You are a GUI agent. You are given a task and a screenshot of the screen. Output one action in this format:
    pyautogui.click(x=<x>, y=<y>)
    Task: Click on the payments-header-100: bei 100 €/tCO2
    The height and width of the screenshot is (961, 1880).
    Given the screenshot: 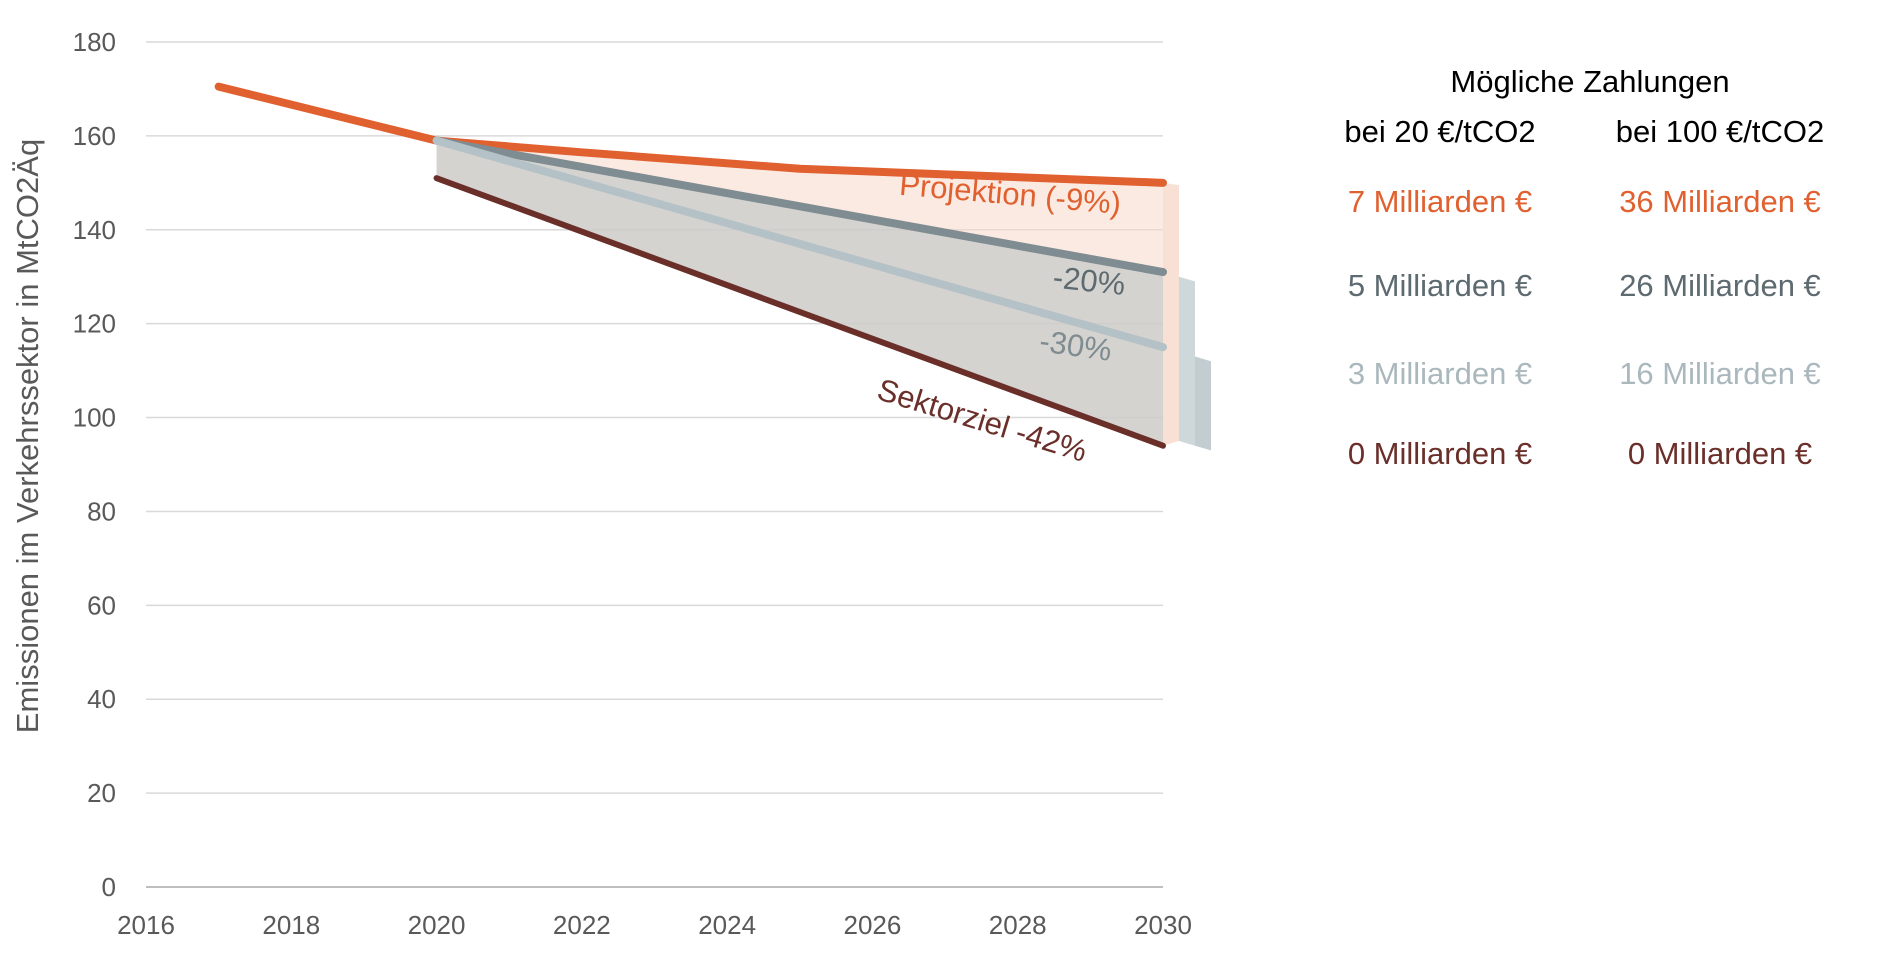 What is the action you would take?
    pyautogui.click(x=1720, y=131)
    